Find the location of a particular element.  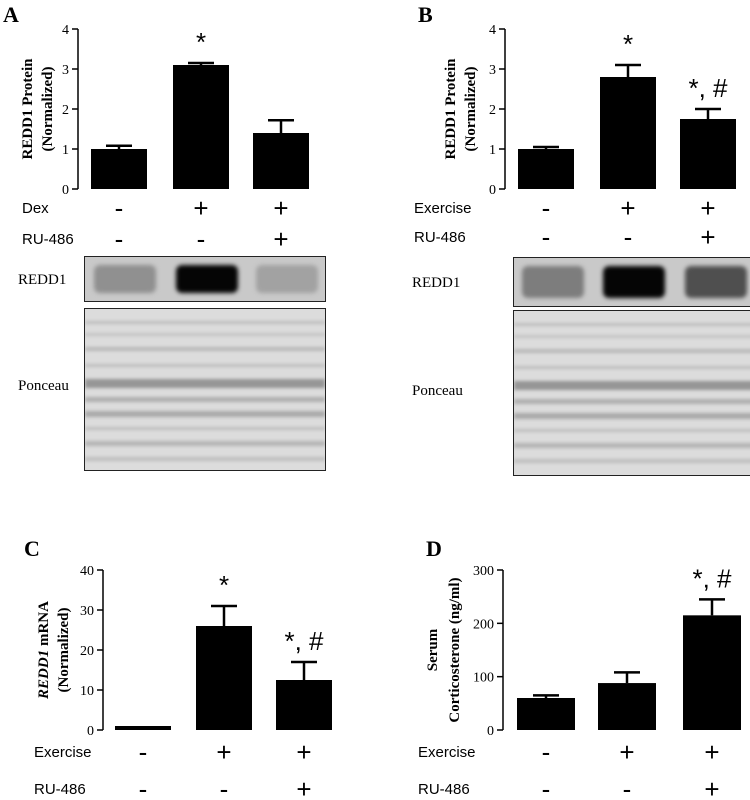

y-axis-label: Serum is located at coordinates (433, 649).